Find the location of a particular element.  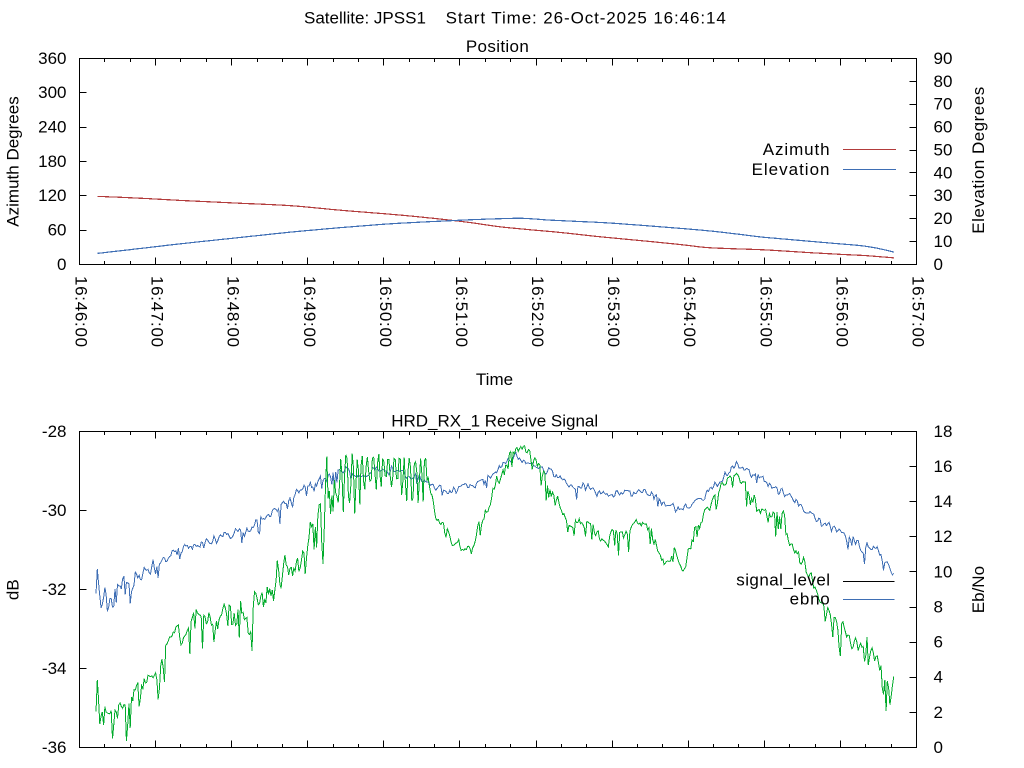

svg-text: 16:56:00 is located at coordinates (841, 312).